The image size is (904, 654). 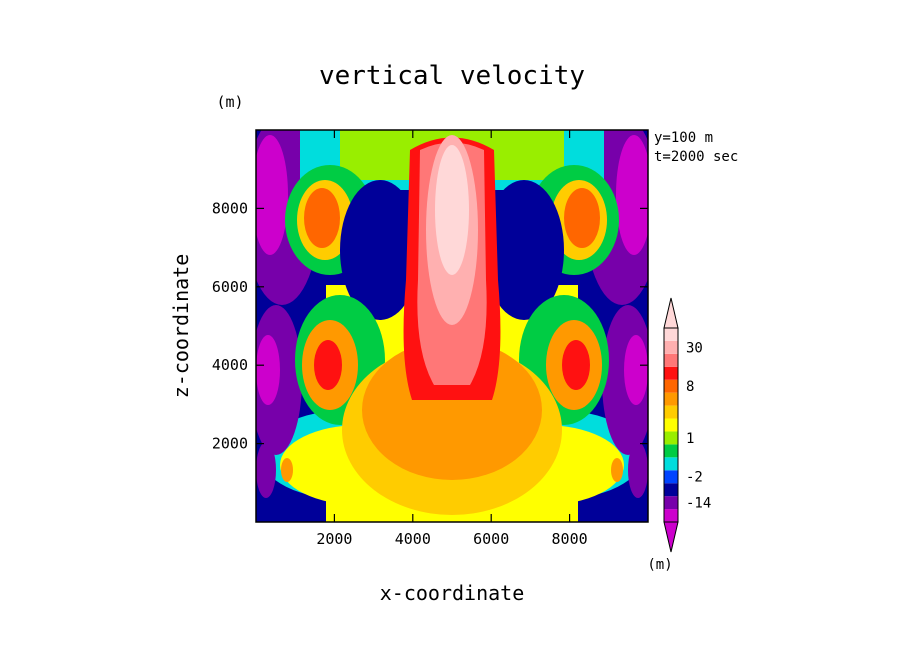 I want to click on annotation-y: y=100 m, so click(x=683, y=138).